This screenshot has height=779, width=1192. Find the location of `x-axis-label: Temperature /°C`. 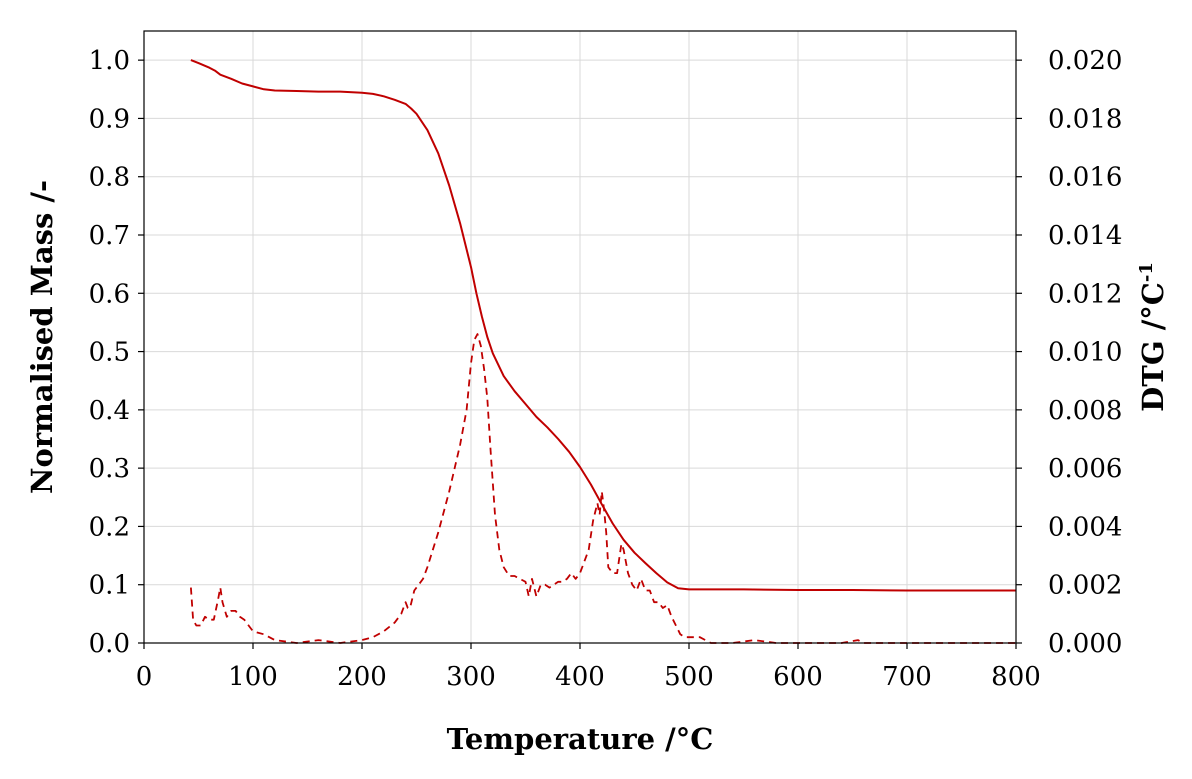

x-axis-label: Temperature /°C is located at coordinates (580, 739).